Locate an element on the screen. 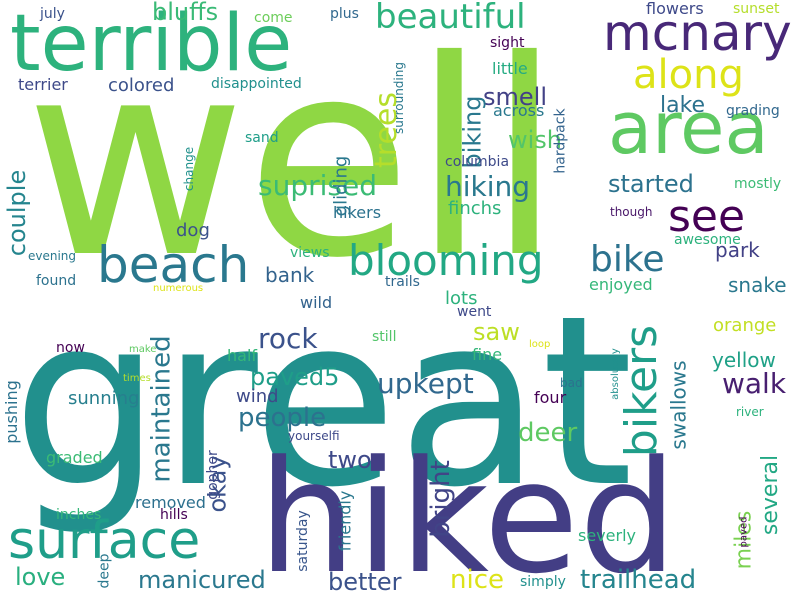 The height and width of the screenshot is (600, 800). word-times: times is located at coordinates (137, 378).